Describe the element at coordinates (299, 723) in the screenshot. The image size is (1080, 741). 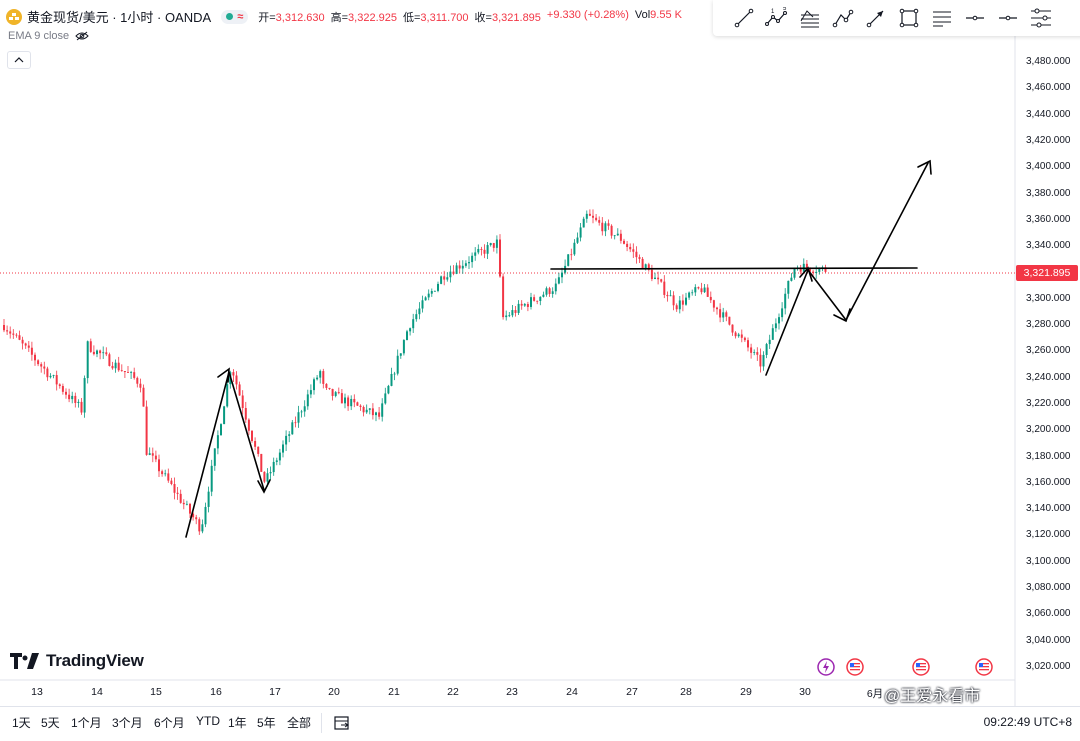
I see `range-all-button: 全部` at that location.